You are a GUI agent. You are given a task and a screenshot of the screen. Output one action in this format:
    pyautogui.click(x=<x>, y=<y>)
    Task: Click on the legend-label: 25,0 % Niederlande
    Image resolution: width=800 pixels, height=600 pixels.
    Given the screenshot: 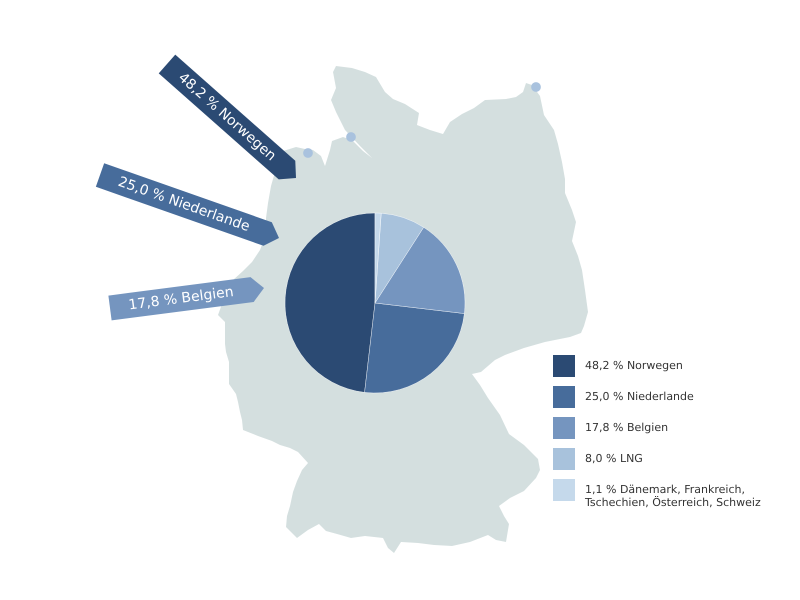 What is the action you would take?
    pyautogui.click(x=639, y=396)
    